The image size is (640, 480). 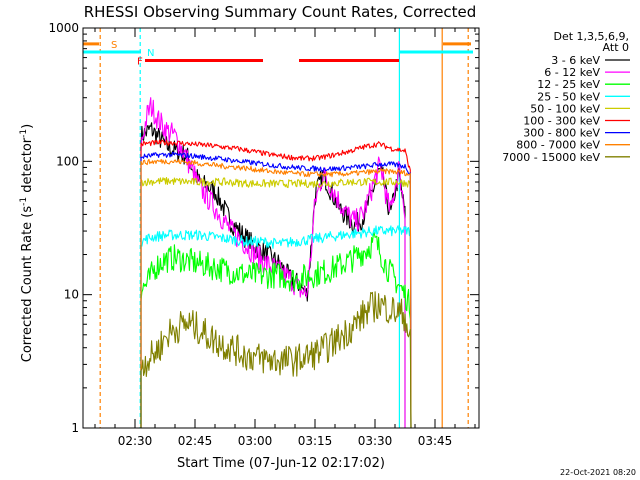 I want to click on legend-label-3: 25 - 50 keV, so click(x=568, y=96).